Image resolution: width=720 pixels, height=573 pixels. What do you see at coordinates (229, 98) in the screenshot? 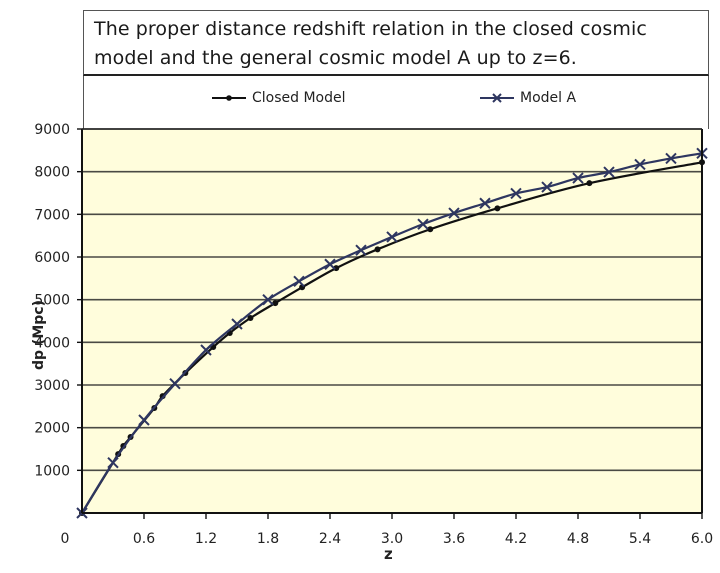
I see `closed-model-line-dot-icon` at bounding box center [229, 98].